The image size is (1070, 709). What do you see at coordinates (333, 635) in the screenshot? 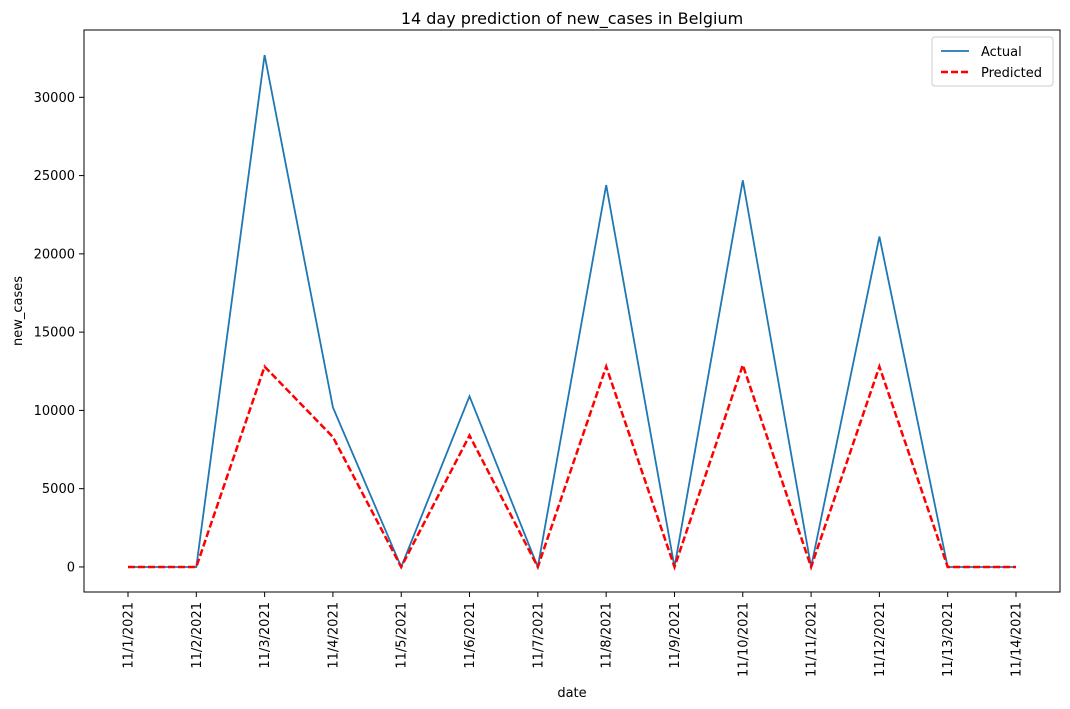
I see `x-tick-label: 11/4/2021` at bounding box center [333, 635].